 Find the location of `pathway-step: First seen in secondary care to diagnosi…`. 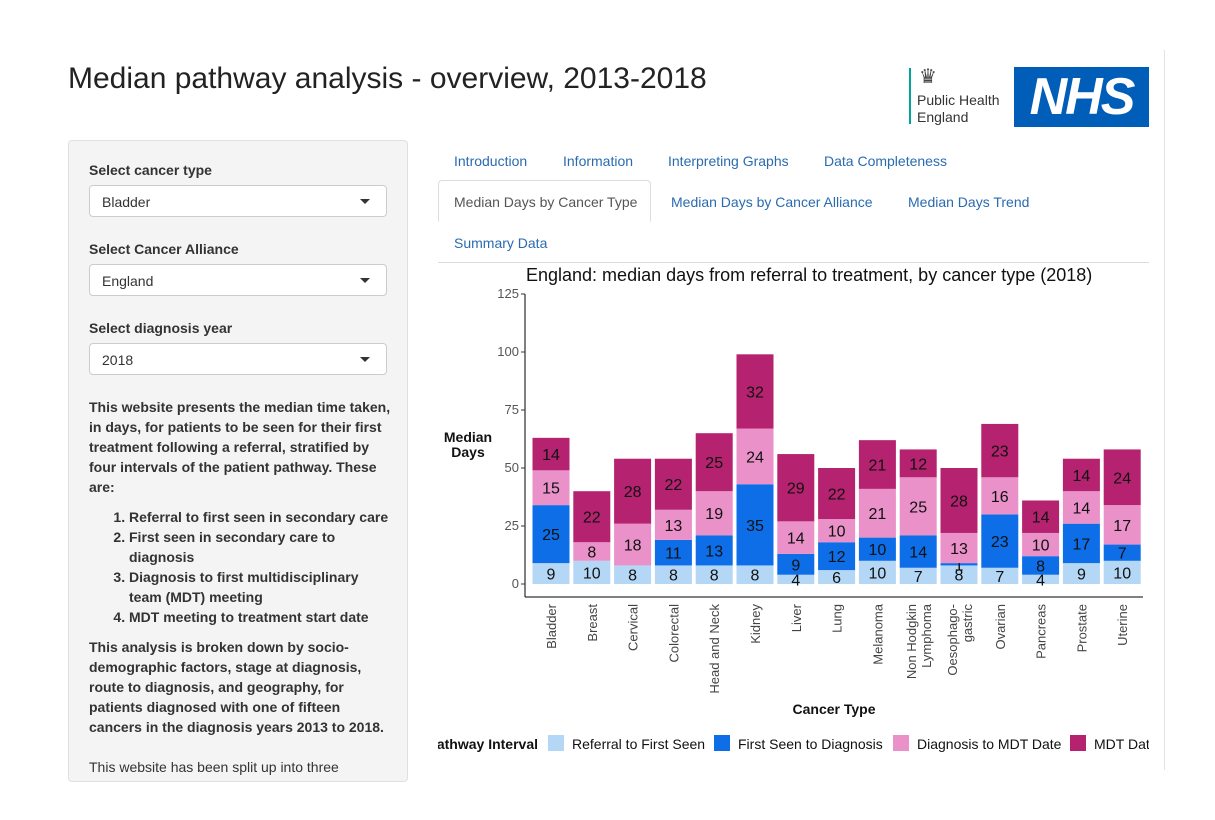

pathway-step: First seen in secondary care to diagnosi… is located at coordinates (261, 547).